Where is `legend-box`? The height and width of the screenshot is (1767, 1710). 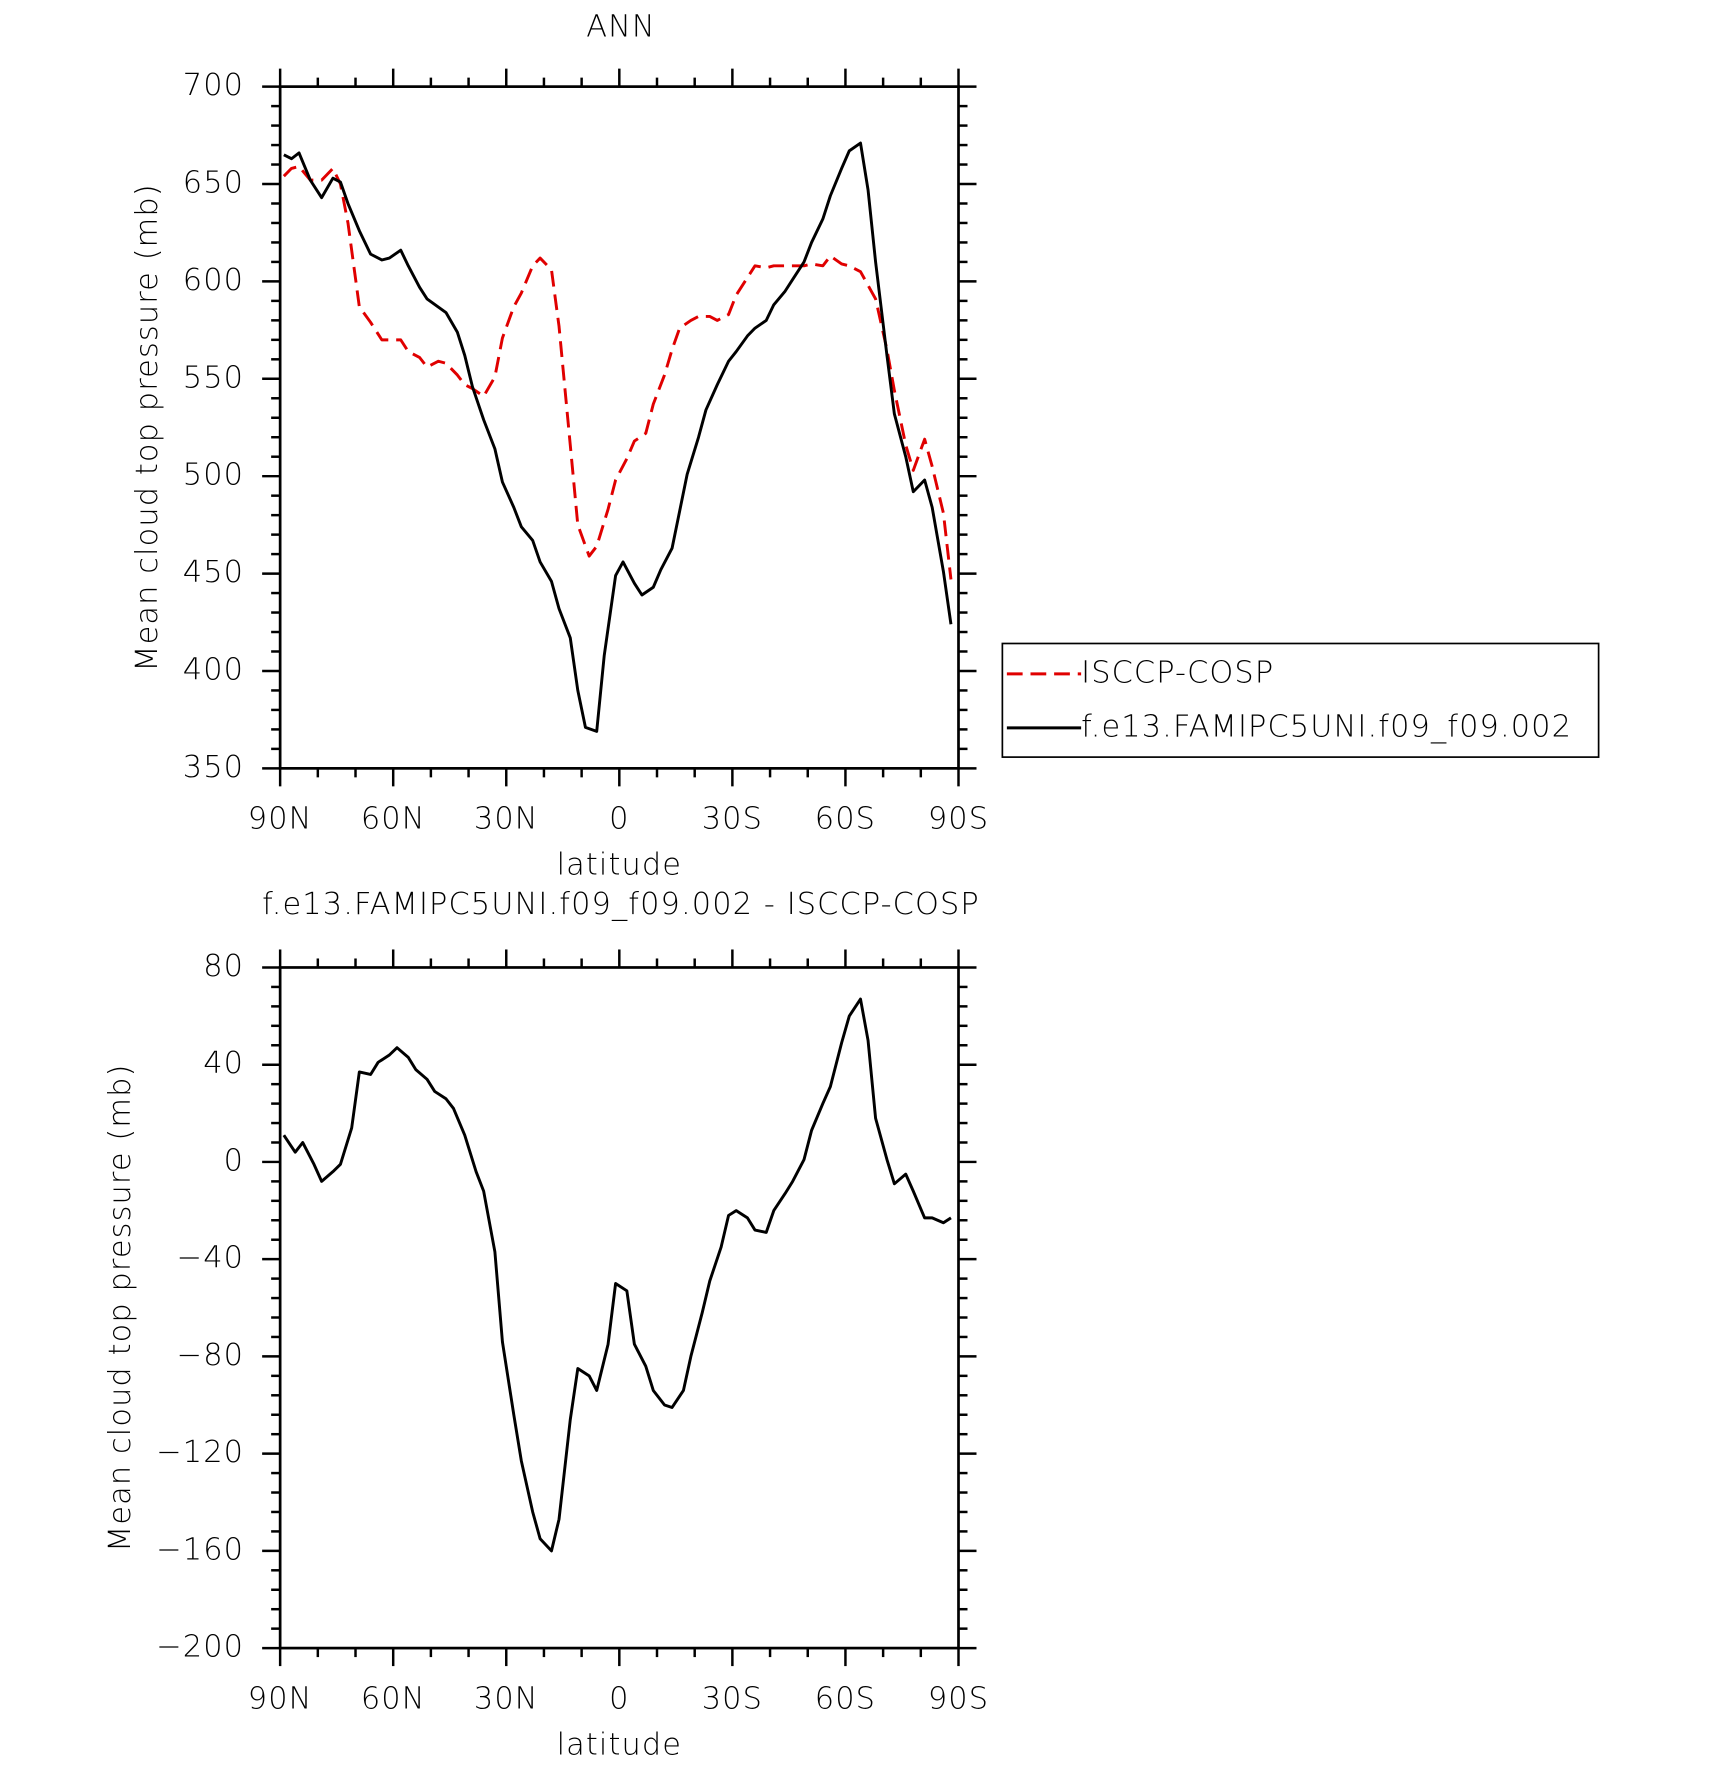
legend-box is located at coordinates (1300, 700).